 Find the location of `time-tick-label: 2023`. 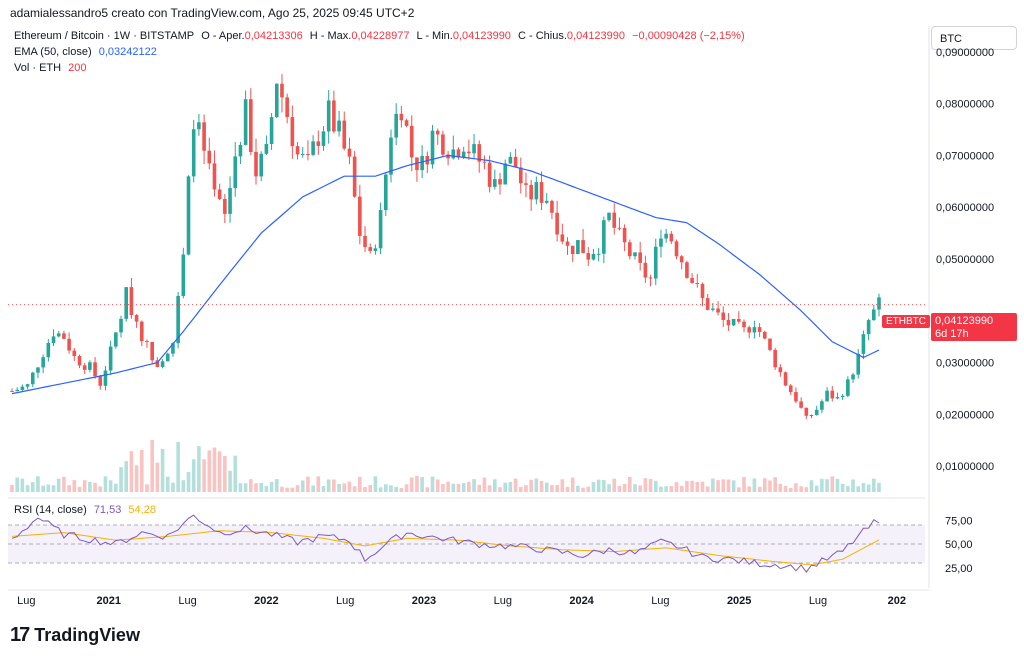

time-tick-label: 2023 is located at coordinates (424, 601).